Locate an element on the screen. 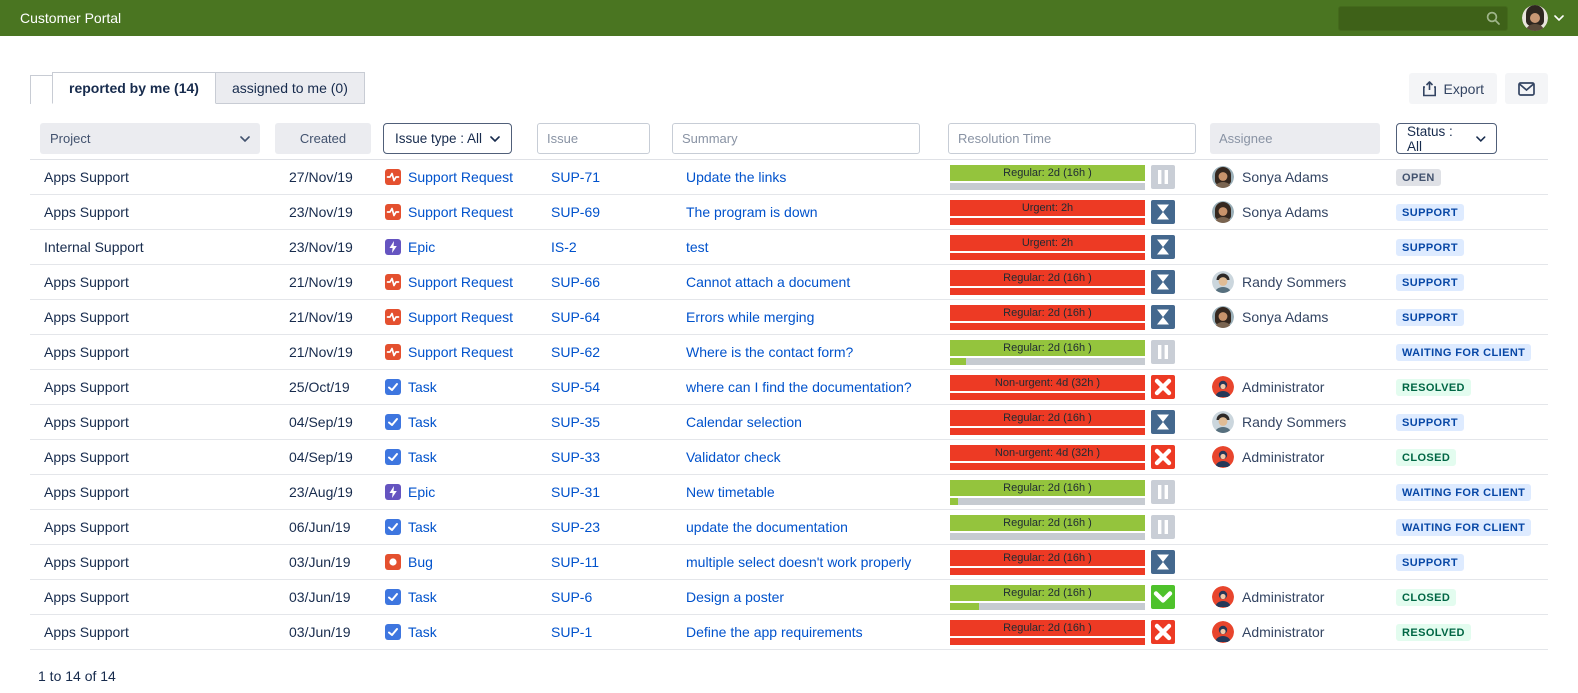 This screenshot has width=1578, height=693. tab-reported-by-me: reported by me (14) is located at coordinates (134, 88).